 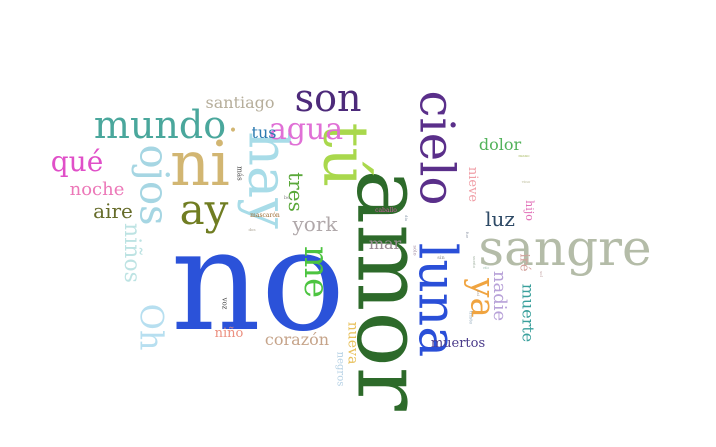 I want to click on word-sólo: sólo, so click(x=414, y=250).